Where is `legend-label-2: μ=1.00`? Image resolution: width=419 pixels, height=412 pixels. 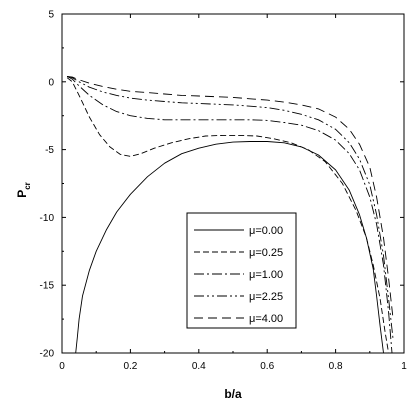
legend-label-2: μ=1.00 is located at coordinates (266, 275).